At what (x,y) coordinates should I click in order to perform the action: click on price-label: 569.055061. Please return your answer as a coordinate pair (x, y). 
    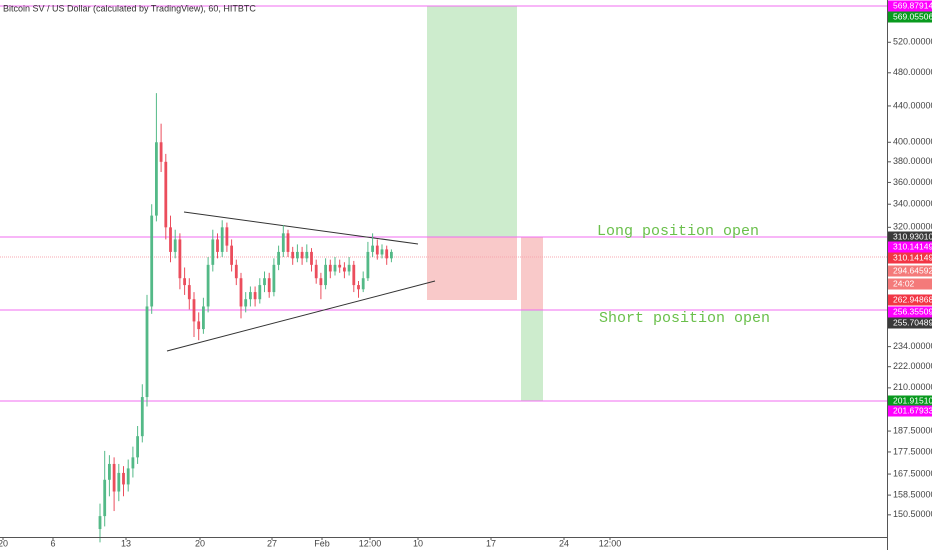
    Looking at the image, I should click on (912, 16).